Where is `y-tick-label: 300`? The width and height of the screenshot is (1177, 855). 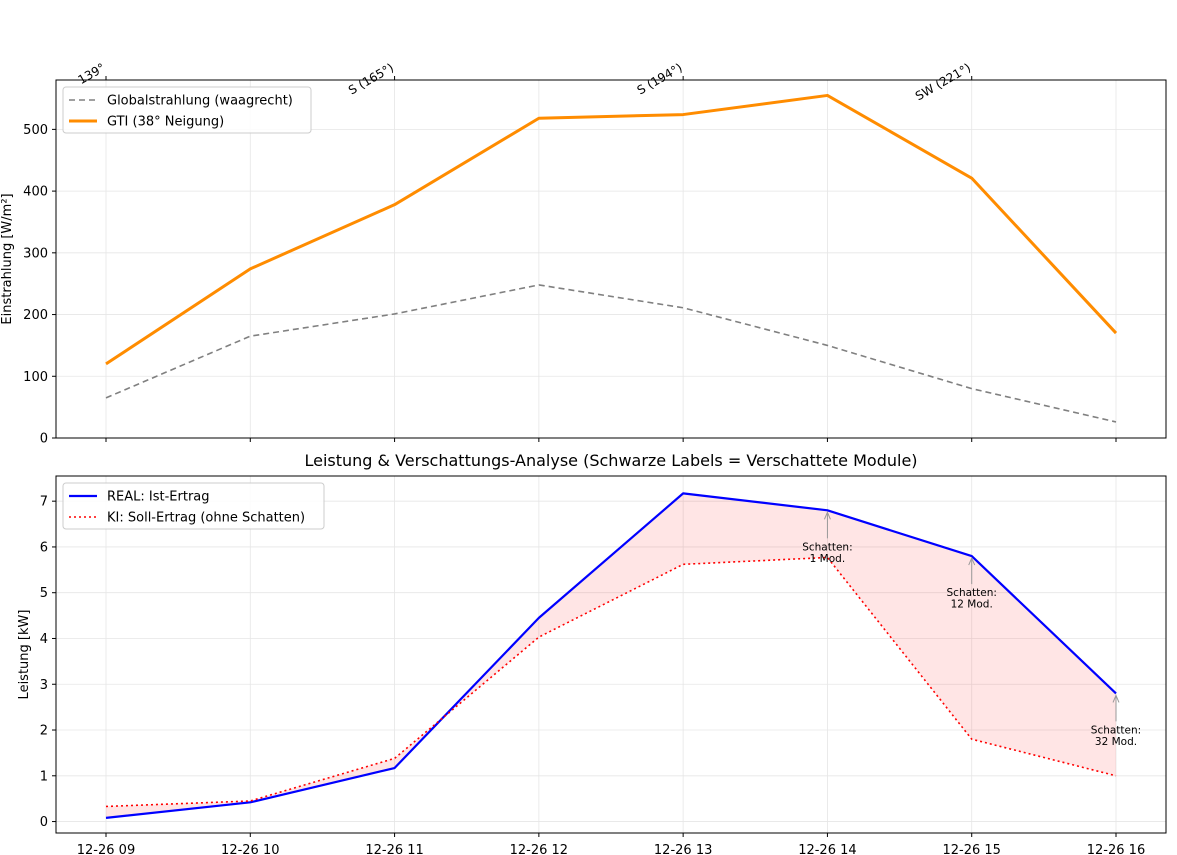
y-tick-label: 300 is located at coordinates (35, 253).